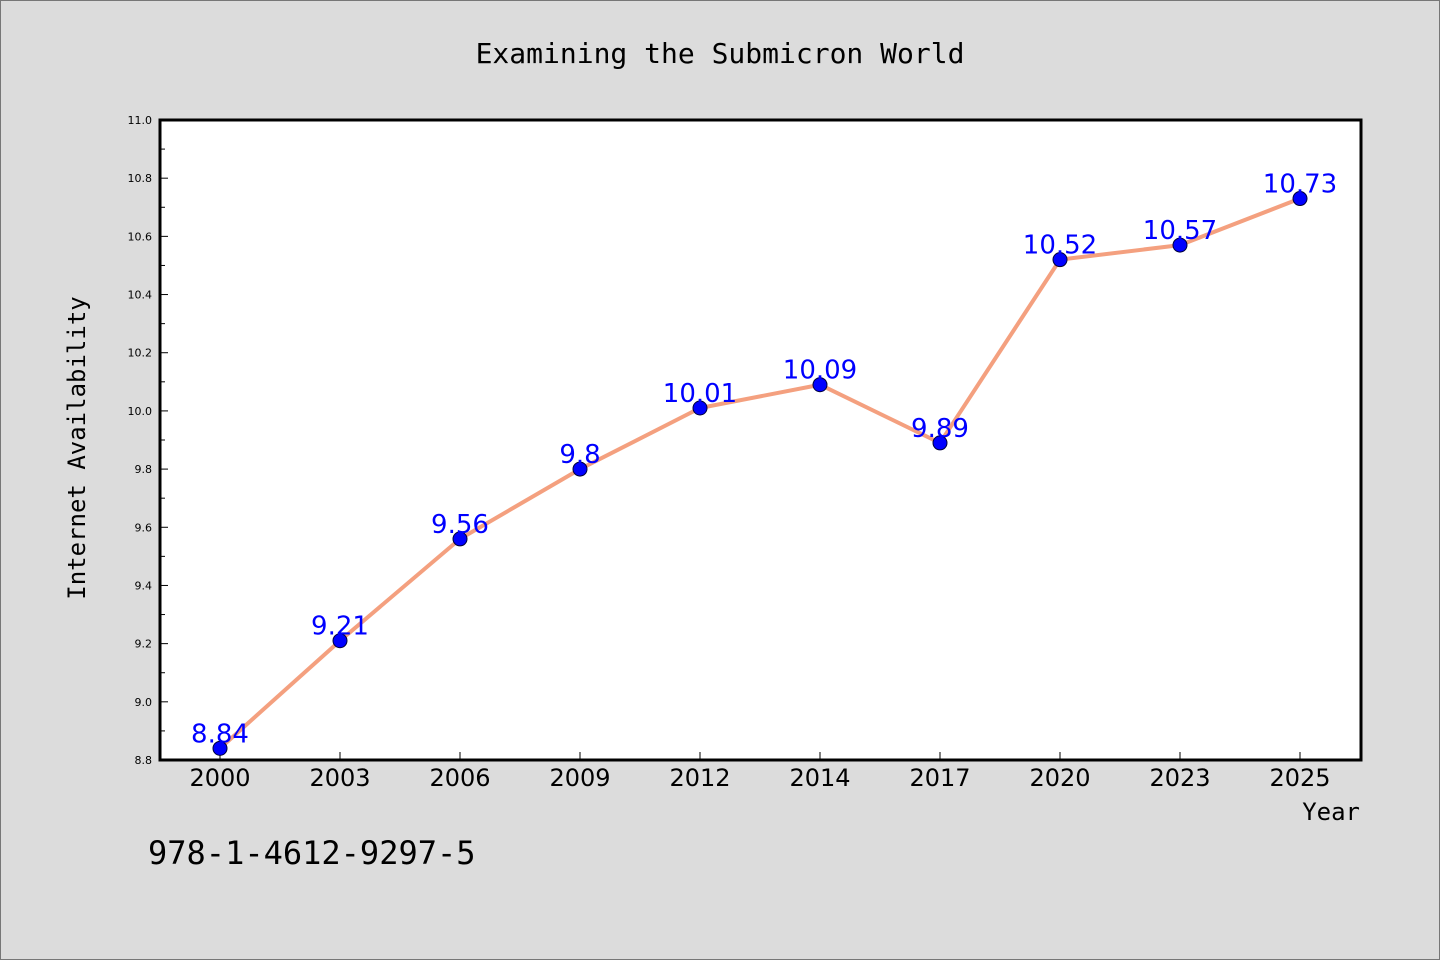 Image resolution: width=1440 pixels, height=960 pixels. Describe the element at coordinates (340, 627) in the screenshot. I see `data-label: 9.21` at that location.